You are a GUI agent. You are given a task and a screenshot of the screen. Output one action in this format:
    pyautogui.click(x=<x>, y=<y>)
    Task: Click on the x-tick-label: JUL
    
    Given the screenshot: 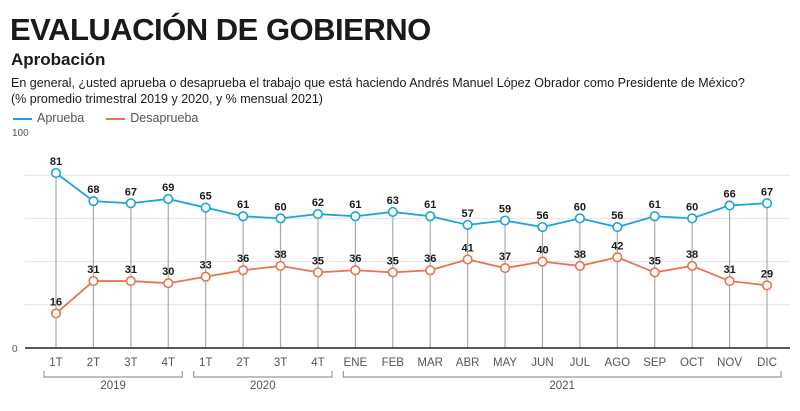 What is the action you would take?
    pyautogui.click(x=580, y=363)
    